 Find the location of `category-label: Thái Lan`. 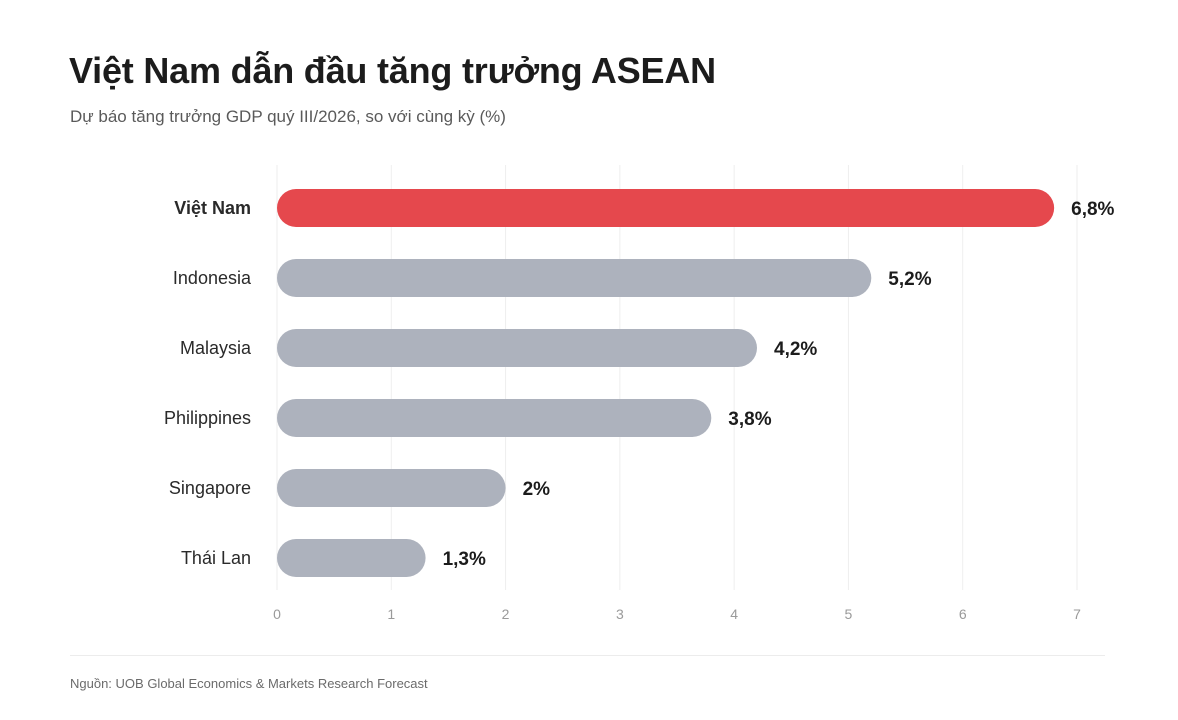

category-label: Thái Lan is located at coordinates (216, 558).